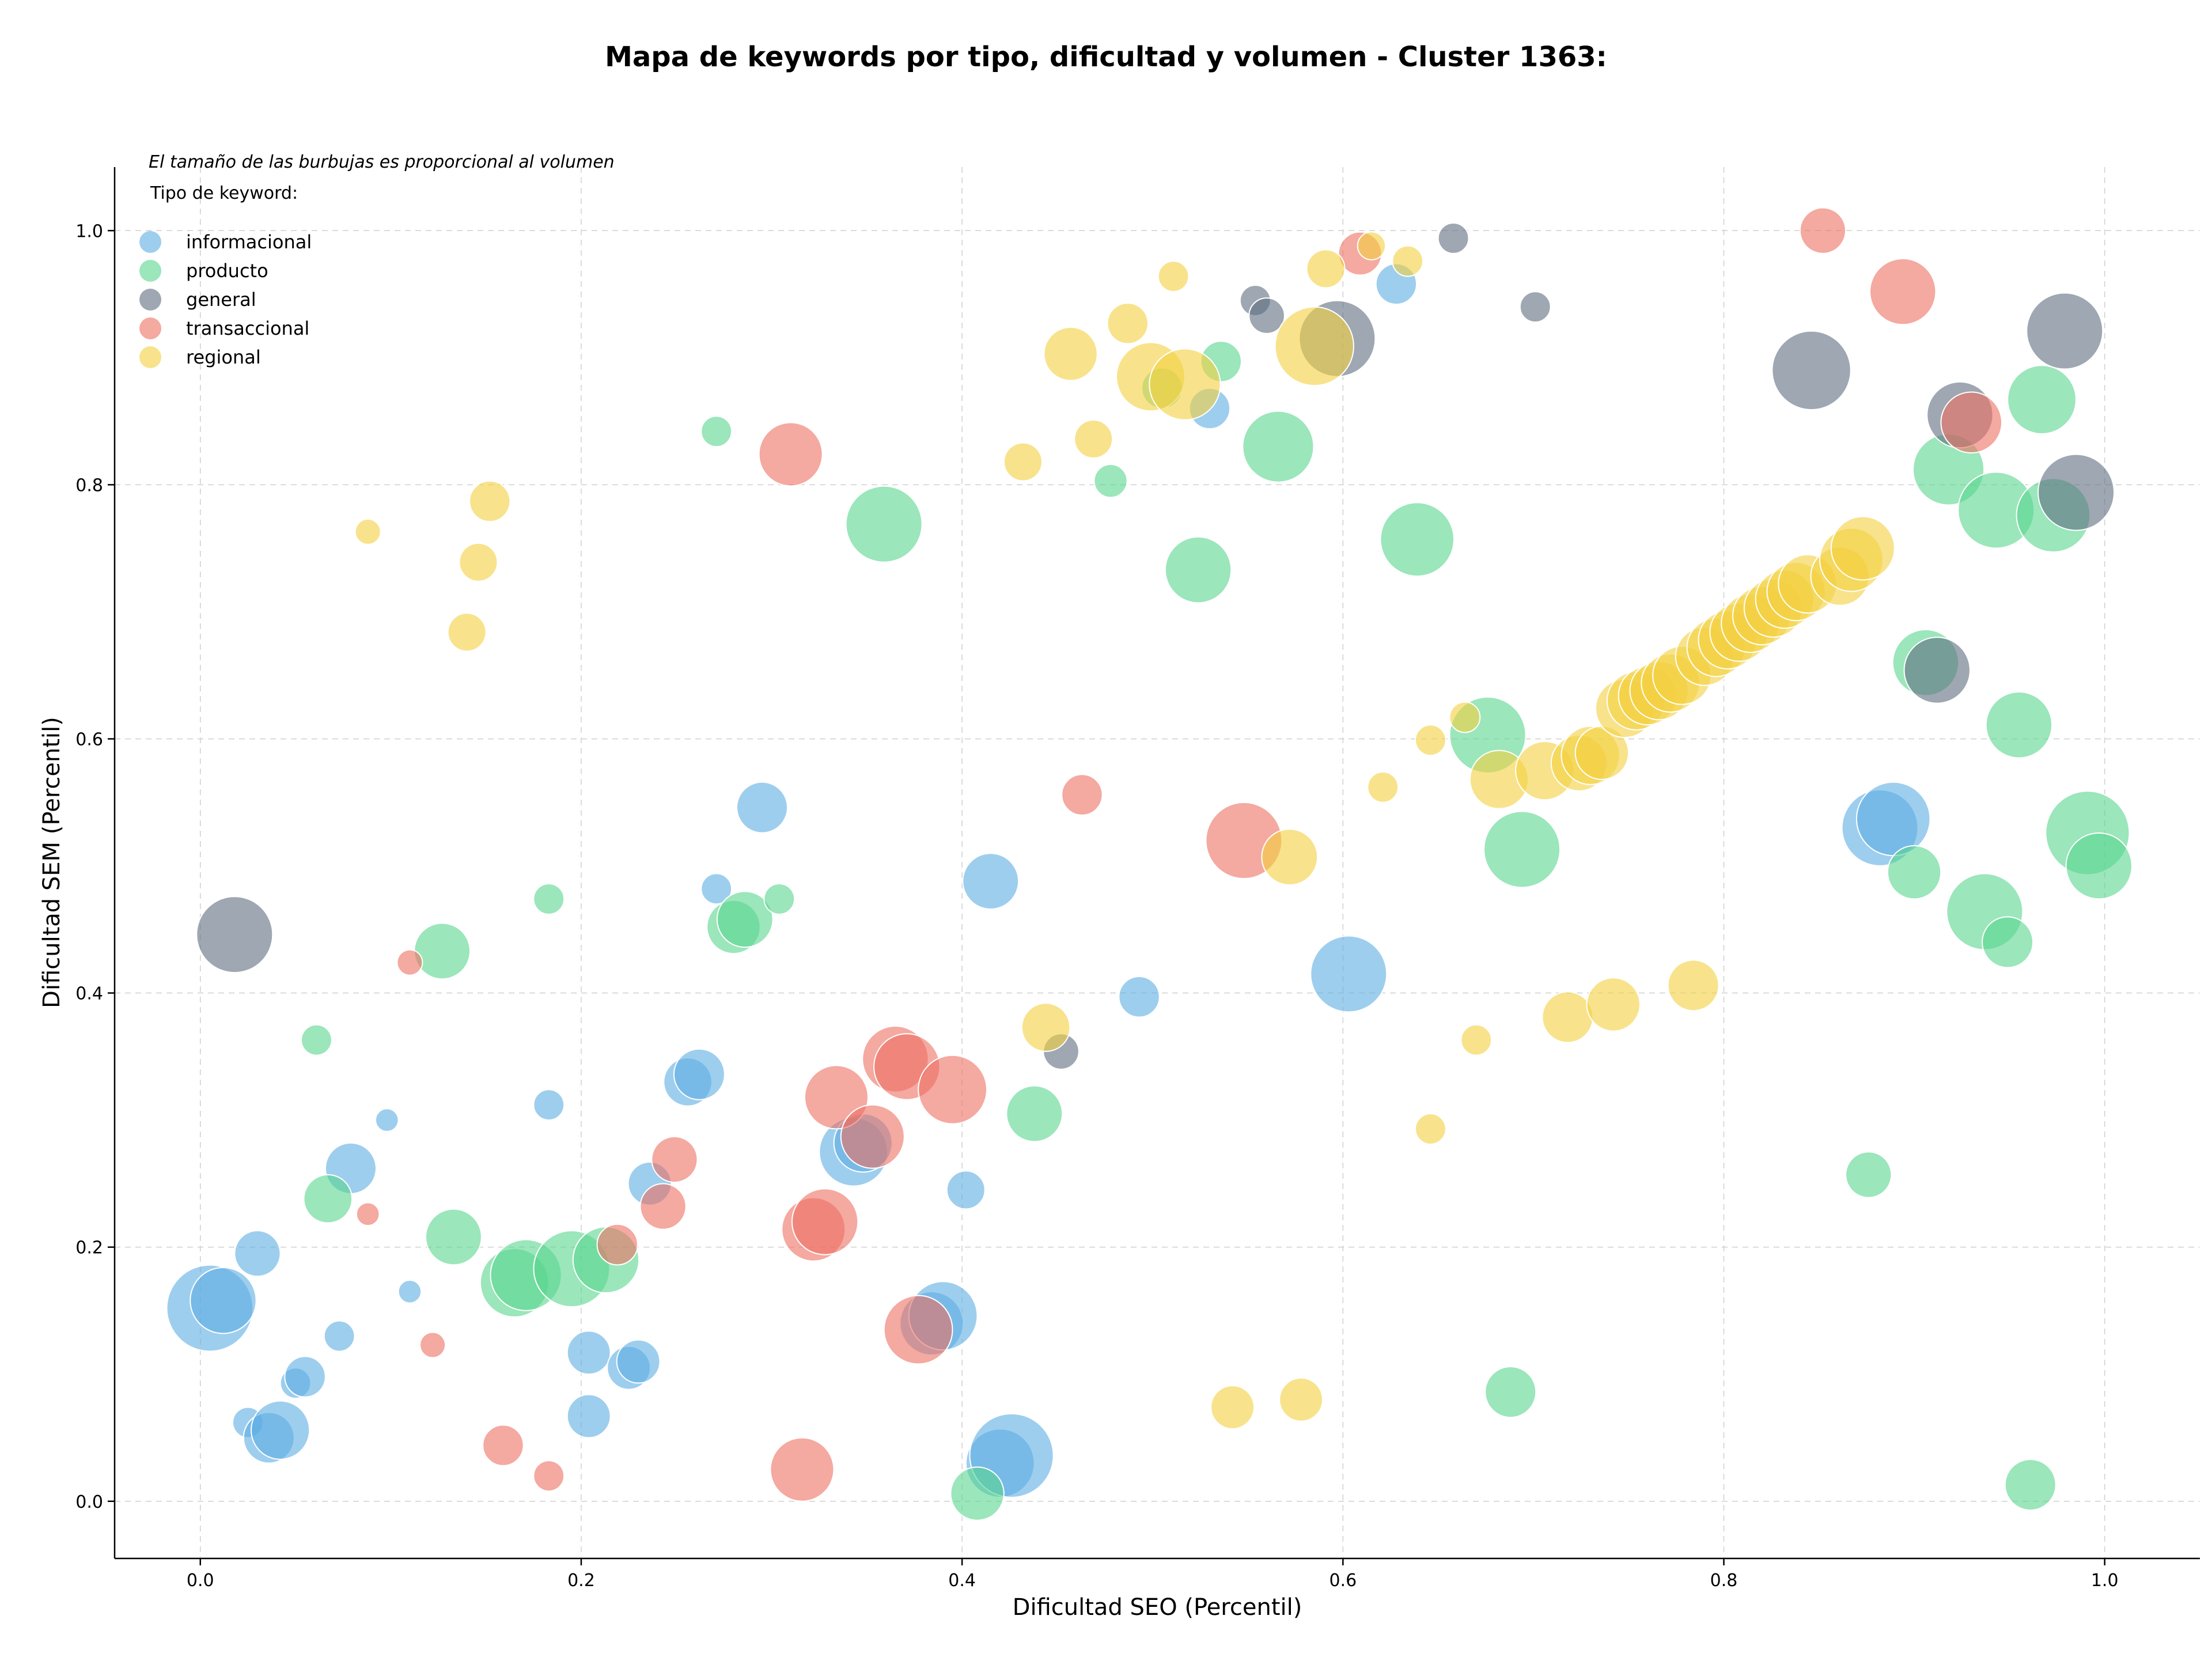 This screenshot has width=2212, height=1661. What do you see at coordinates (89, 1502) in the screenshot?
I see `y-tick-label: 0.0` at bounding box center [89, 1502].